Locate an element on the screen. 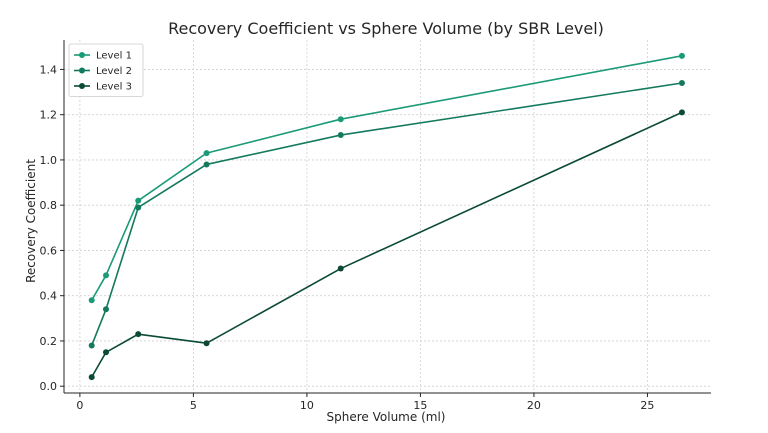  legend: Level 1 Level 2 Level 3 is located at coordinates (106, 70).